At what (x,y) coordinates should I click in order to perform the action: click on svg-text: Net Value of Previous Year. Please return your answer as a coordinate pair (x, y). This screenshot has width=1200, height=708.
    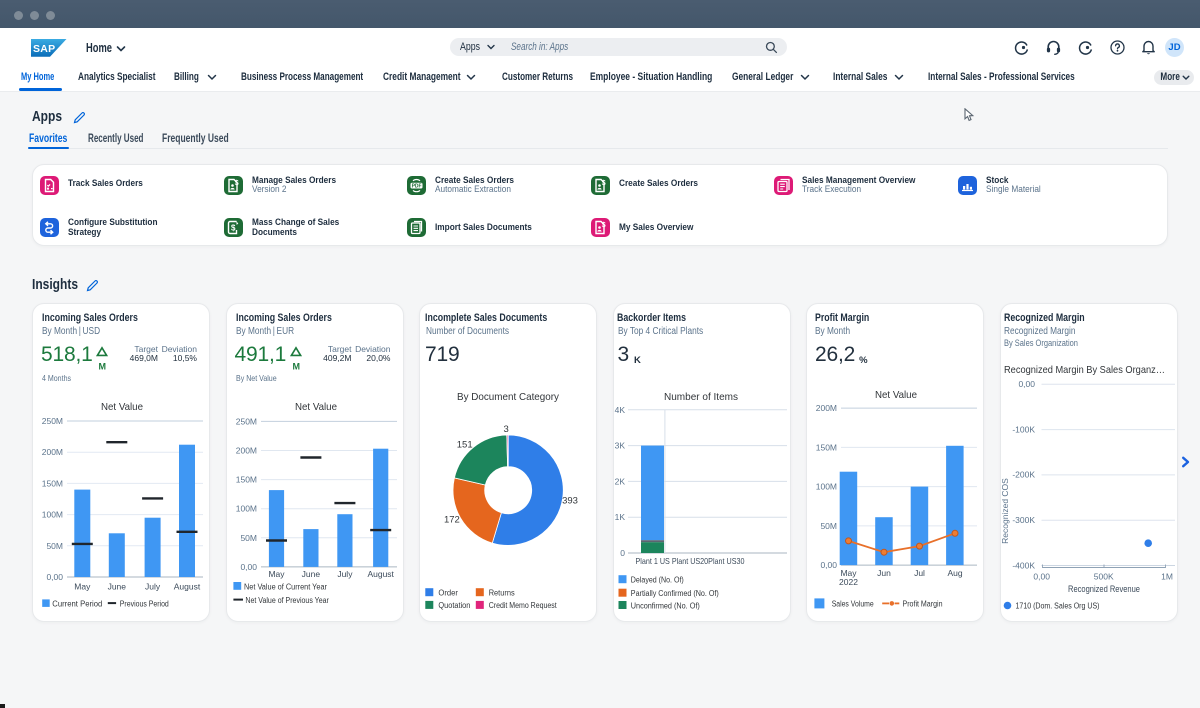
    Looking at the image, I should click on (287, 600).